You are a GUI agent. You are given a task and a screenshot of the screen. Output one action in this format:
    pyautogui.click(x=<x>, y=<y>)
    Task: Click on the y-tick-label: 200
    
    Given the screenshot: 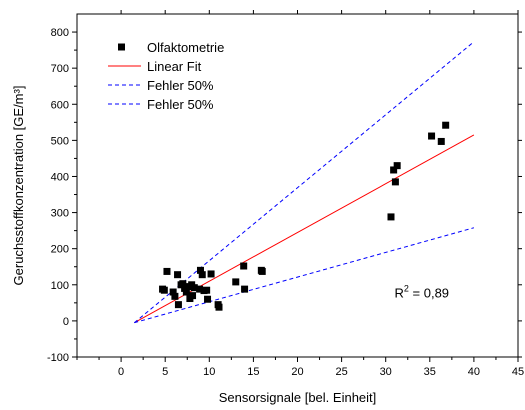 What is the action you would take?
    pyautogui.click(x=60, y=250)
    